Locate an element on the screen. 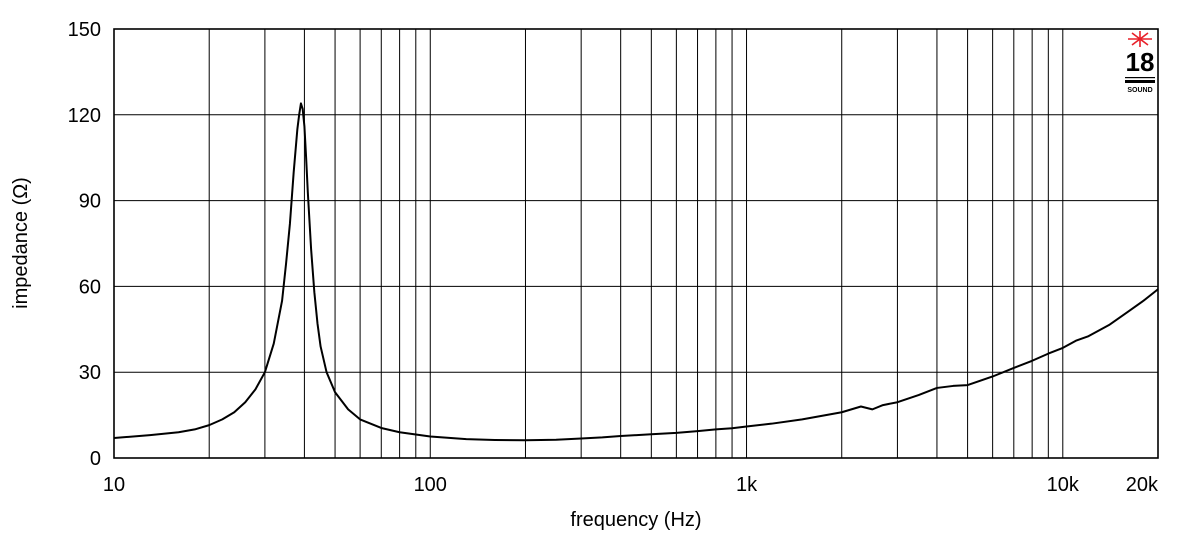 The width and height of the screenshot is (1200, 533). y-tick-labels: 0 30 60 90 120 150 is located at coordinates (84, 244).